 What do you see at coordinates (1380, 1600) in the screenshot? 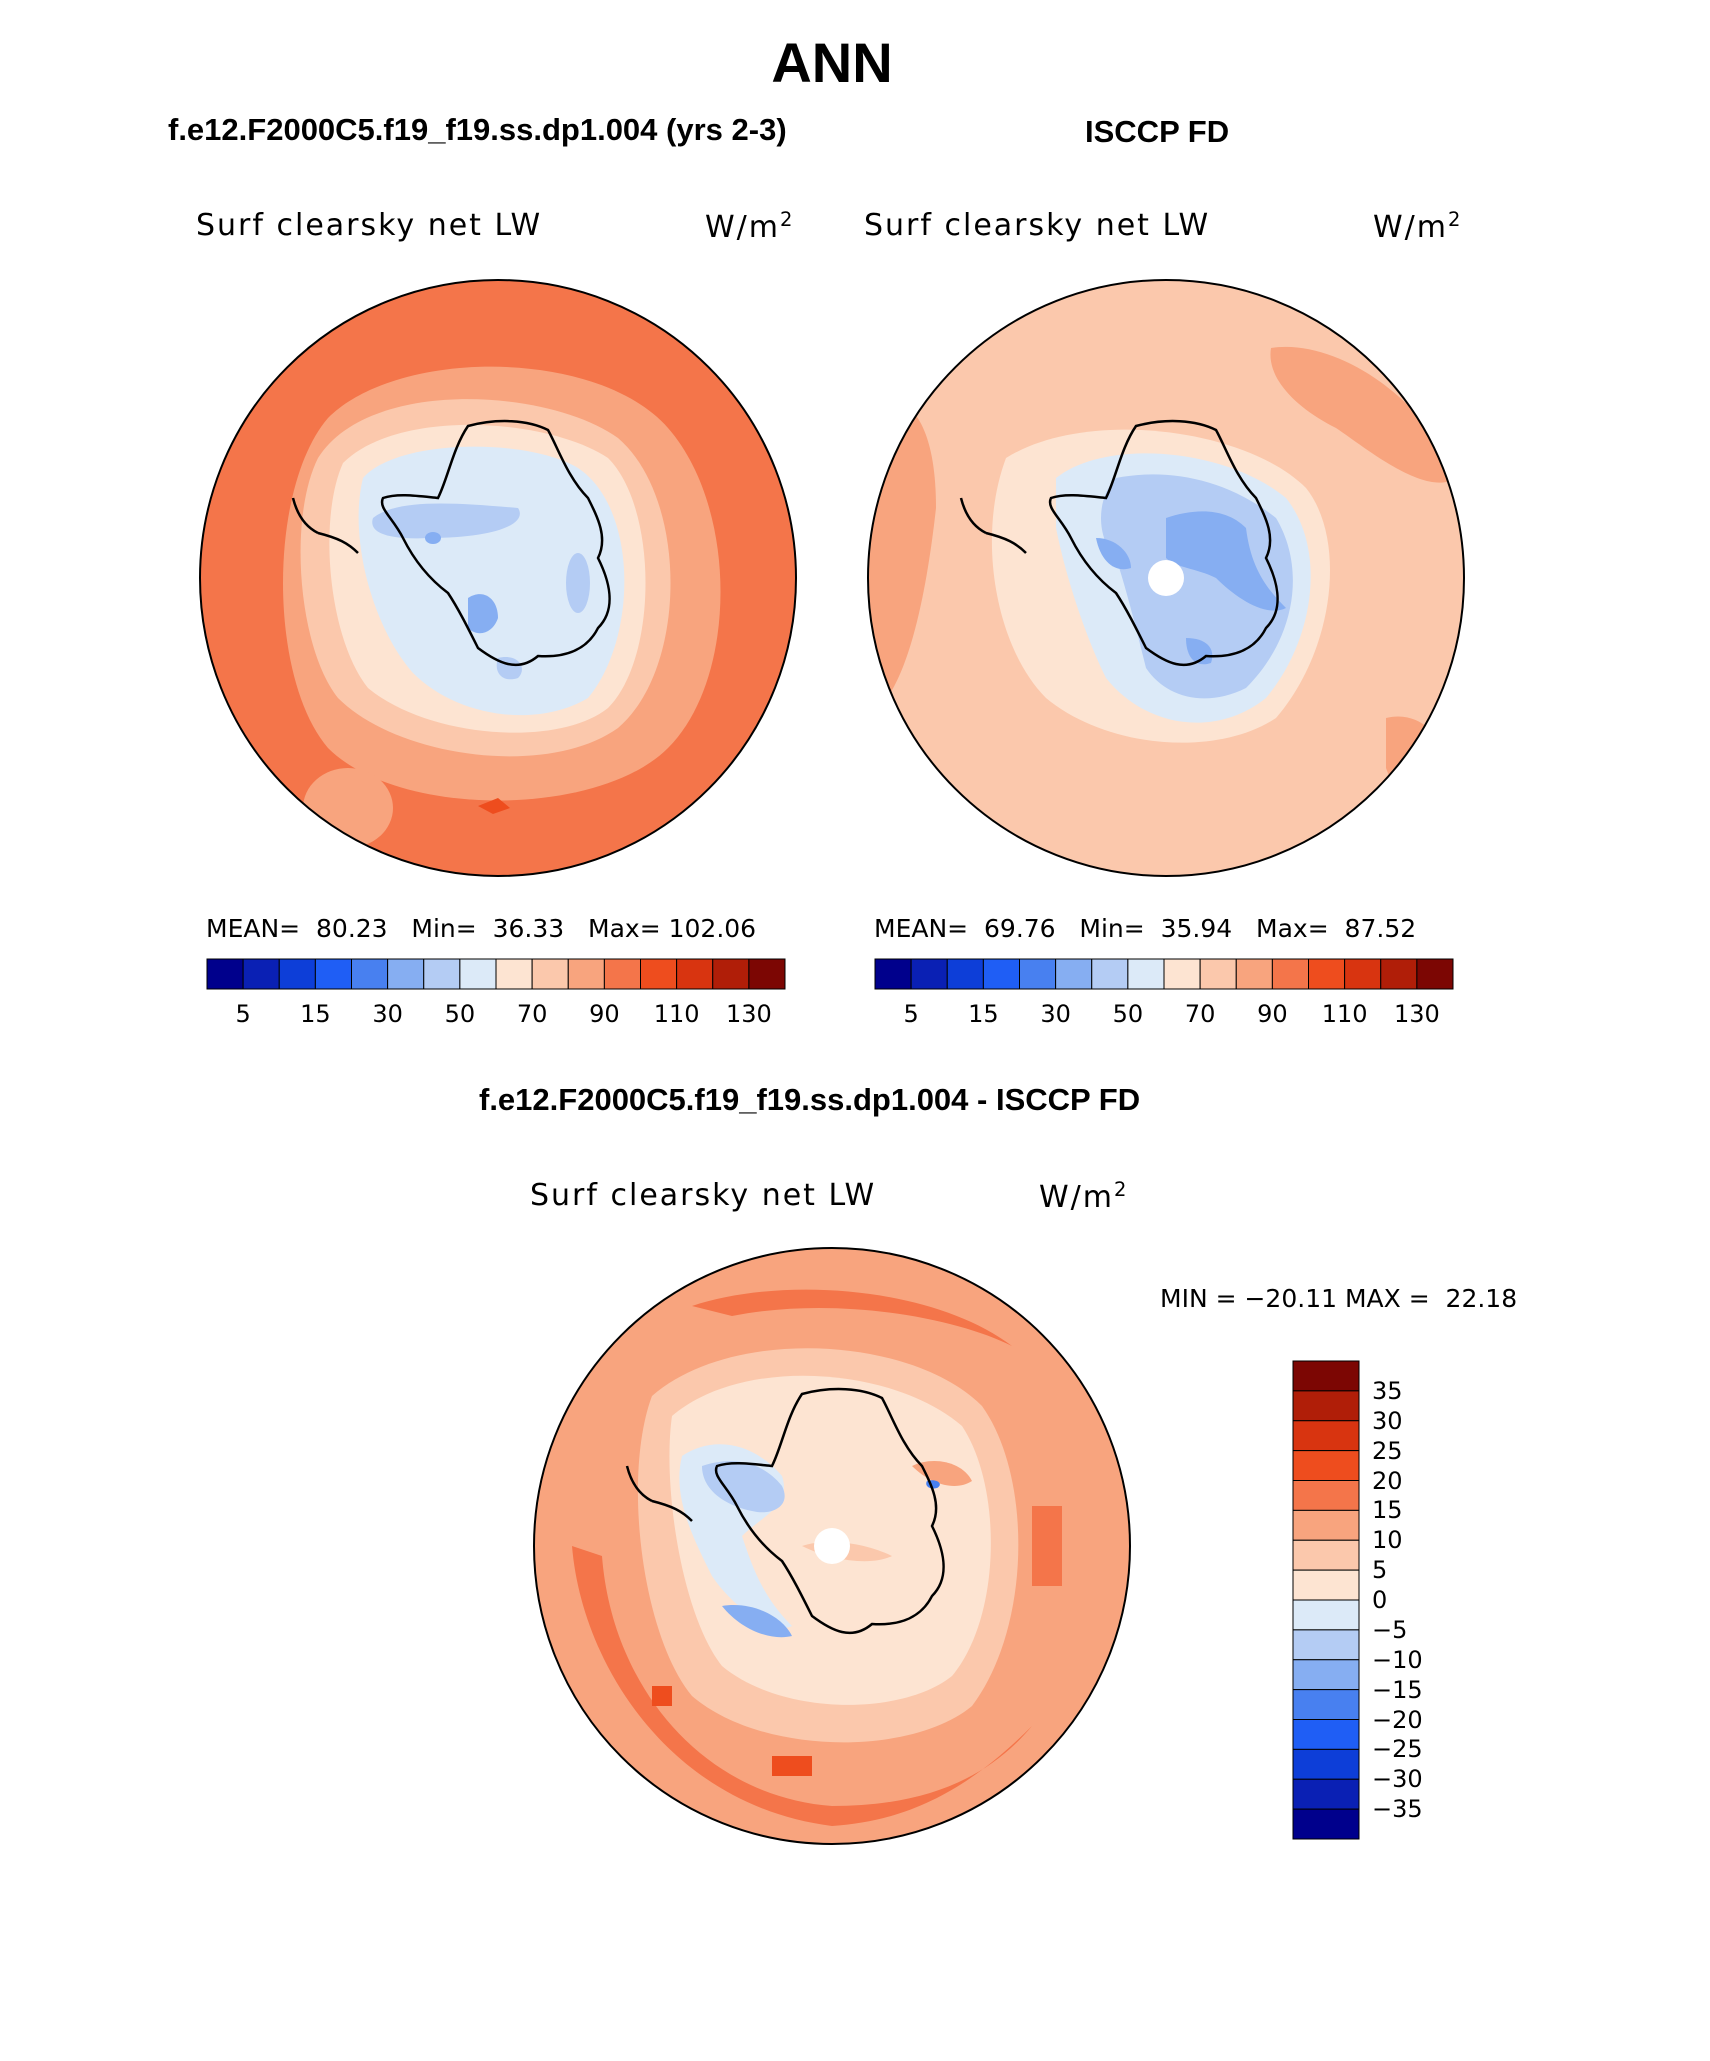
I see `diff-colorbar-tick-label: 0` at bounding box center [1380, 1600].